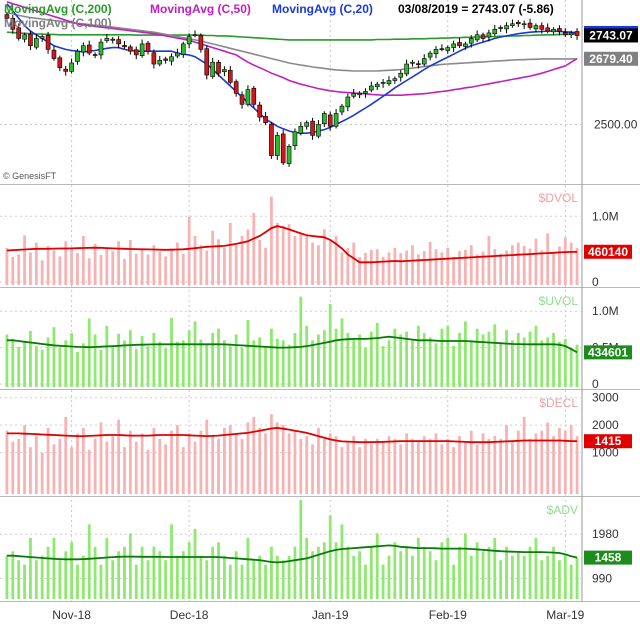  What do you see at coordinates (605, 216) in the screenshot?
I see `panel-tick-label: 1.0M` at bounding box center [605, 216].